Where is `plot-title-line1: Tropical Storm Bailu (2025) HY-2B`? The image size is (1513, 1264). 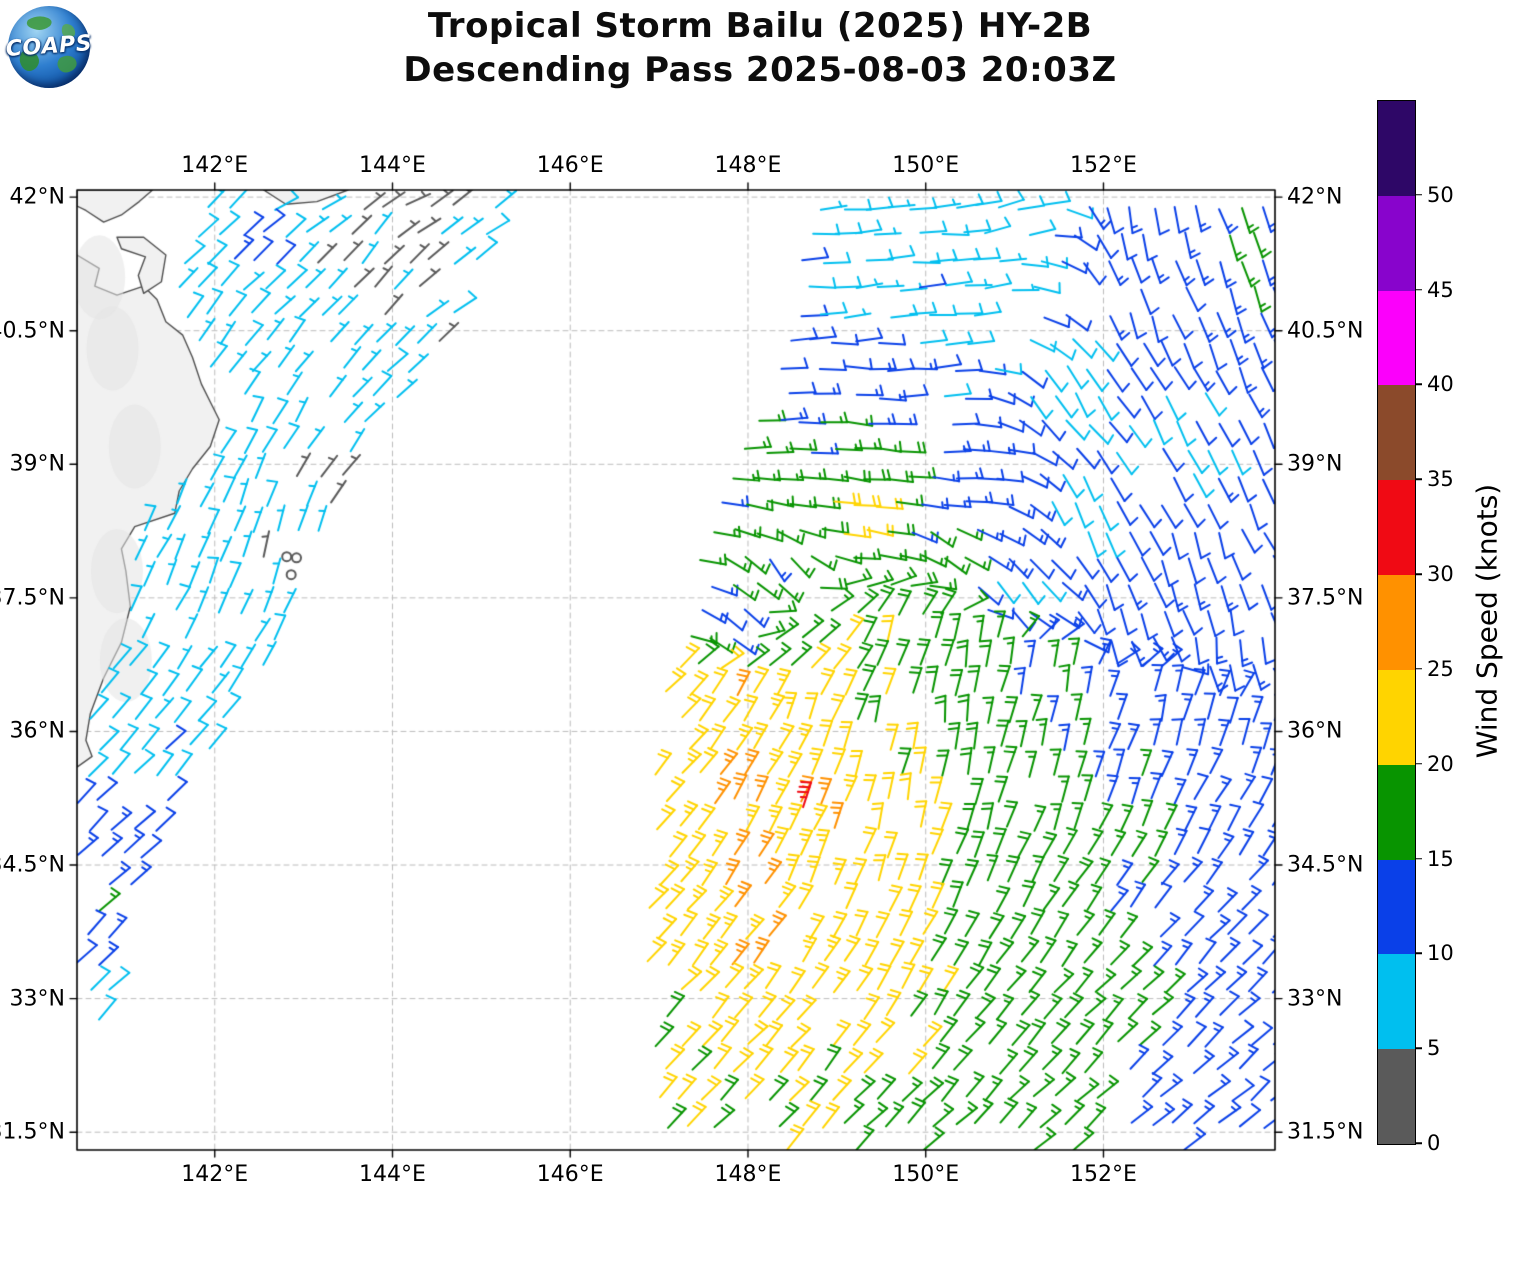
plot-title-line1: Tropical Storm Bailu (2025) HY-2B is located at coordinates (760, 26).